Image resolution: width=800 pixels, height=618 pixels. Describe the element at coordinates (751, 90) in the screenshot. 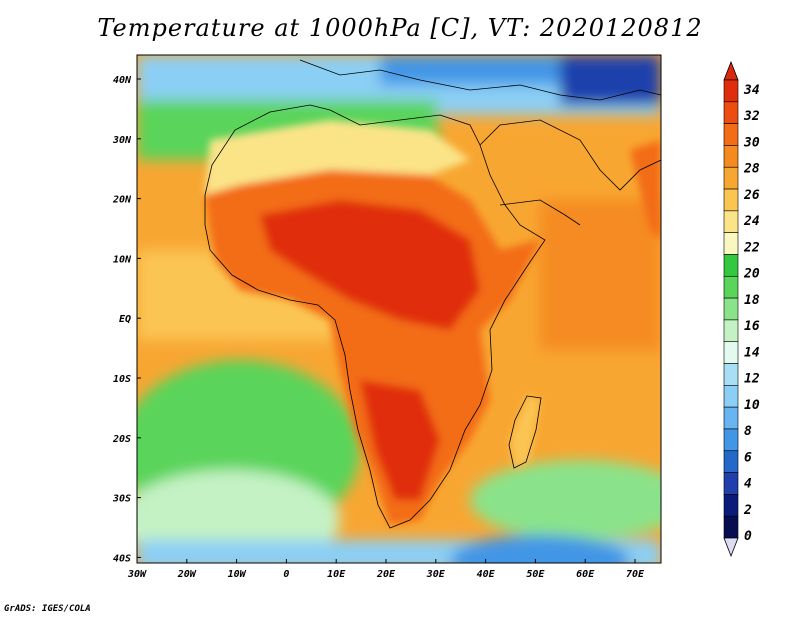

I see `colorbar-label: 34` at that location.